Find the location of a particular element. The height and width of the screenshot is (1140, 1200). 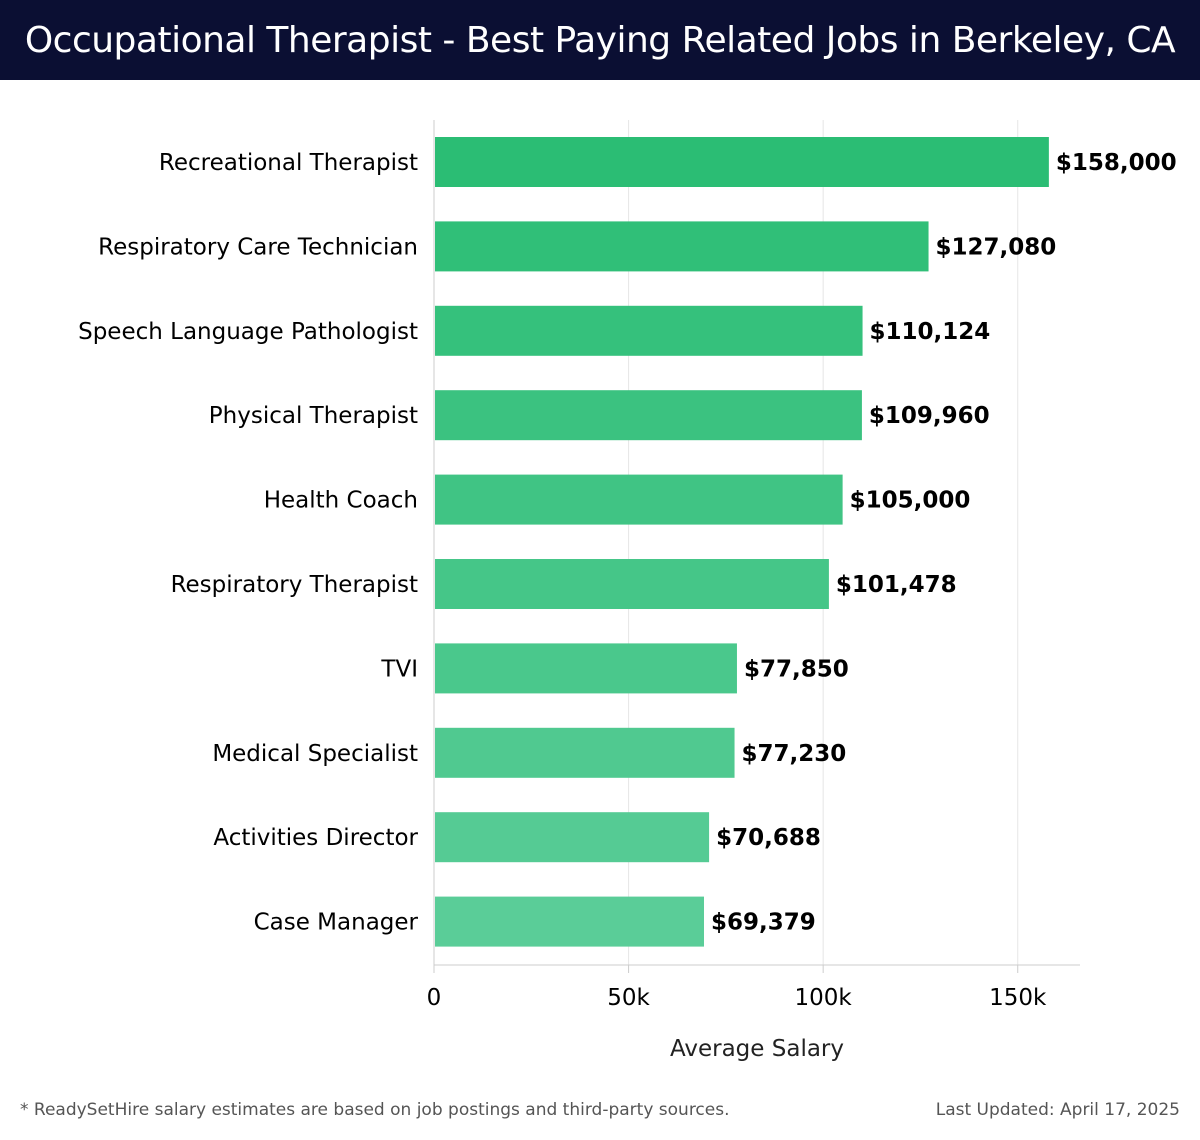

last-updated: Last Updated: April 17, 2025 is located at coordinates (1057, 1110).